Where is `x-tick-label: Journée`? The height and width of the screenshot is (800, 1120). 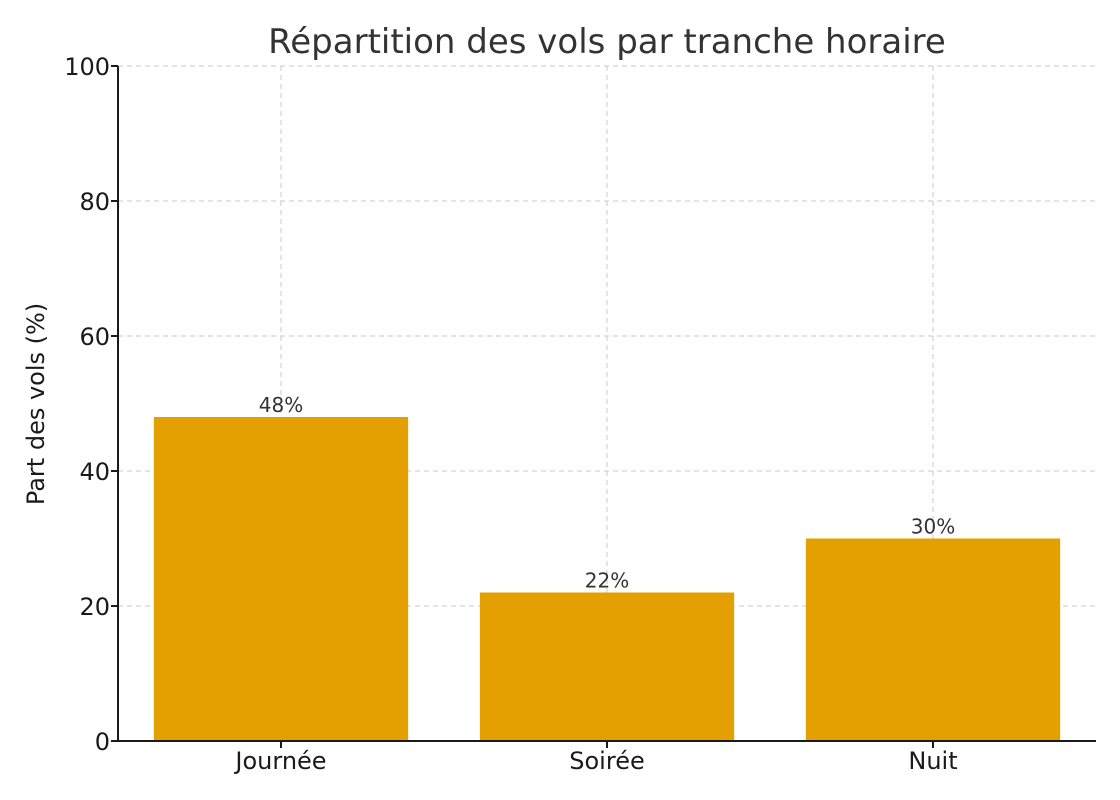 x-tick-label: Journée is located at coordinates (279, 761).